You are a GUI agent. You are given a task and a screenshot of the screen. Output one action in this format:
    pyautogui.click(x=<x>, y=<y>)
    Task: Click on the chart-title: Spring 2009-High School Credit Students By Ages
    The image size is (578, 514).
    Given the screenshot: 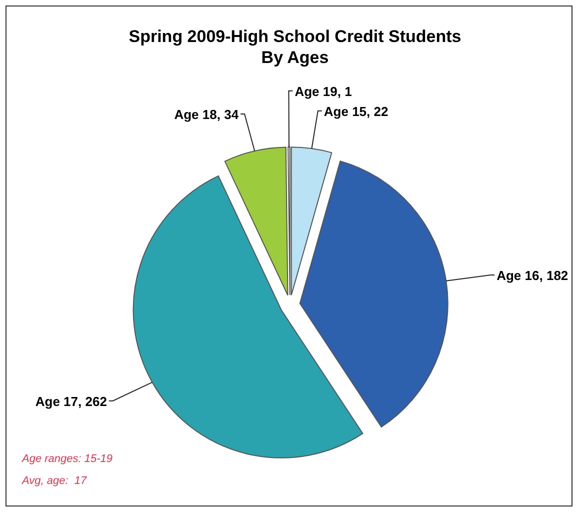 What is the action you would take?
    pyautogui.click(x=295, y=47)
    